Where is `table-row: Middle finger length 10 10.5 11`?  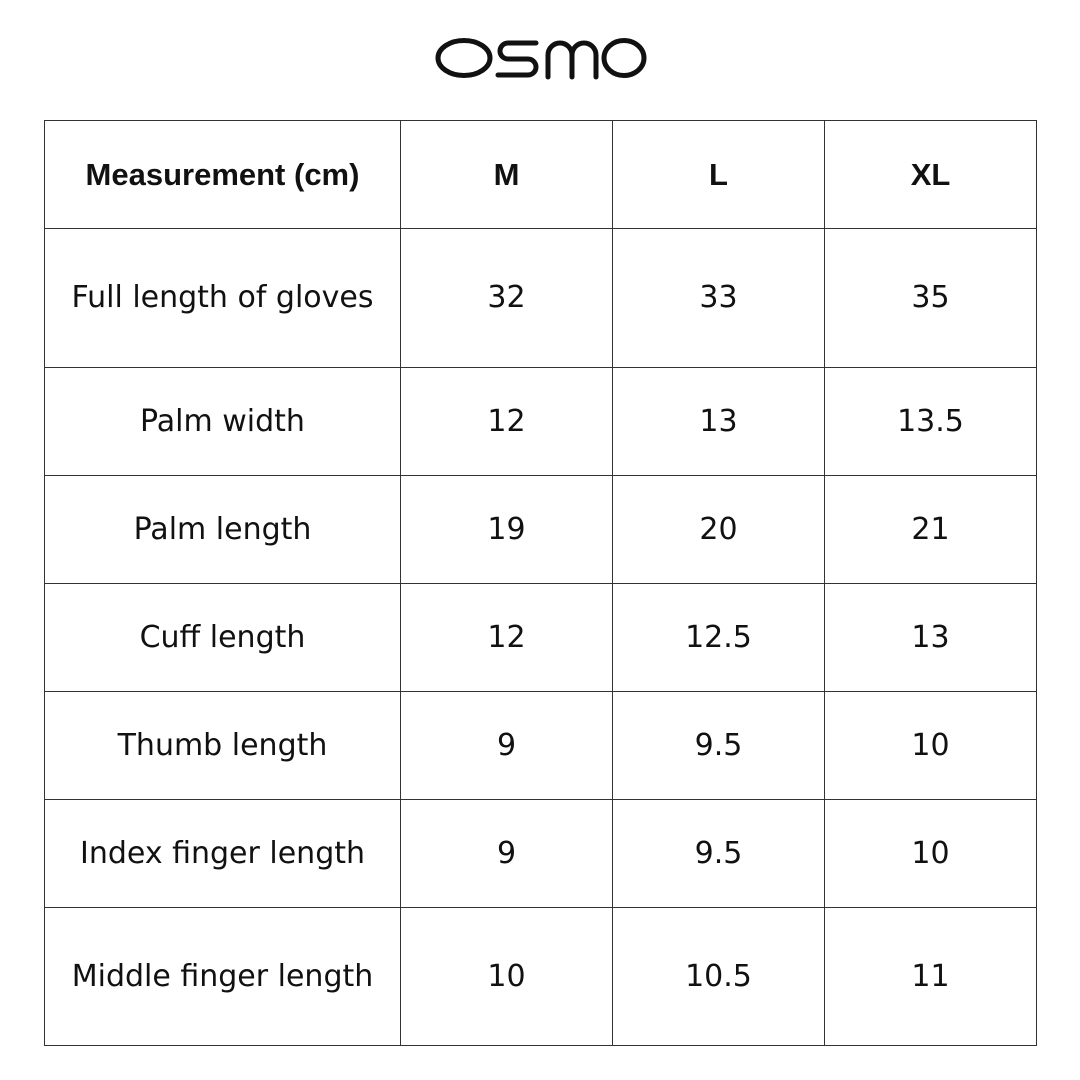 table-row: Middle finger length 10 10.5 11 is located at coordinates (540, 976).